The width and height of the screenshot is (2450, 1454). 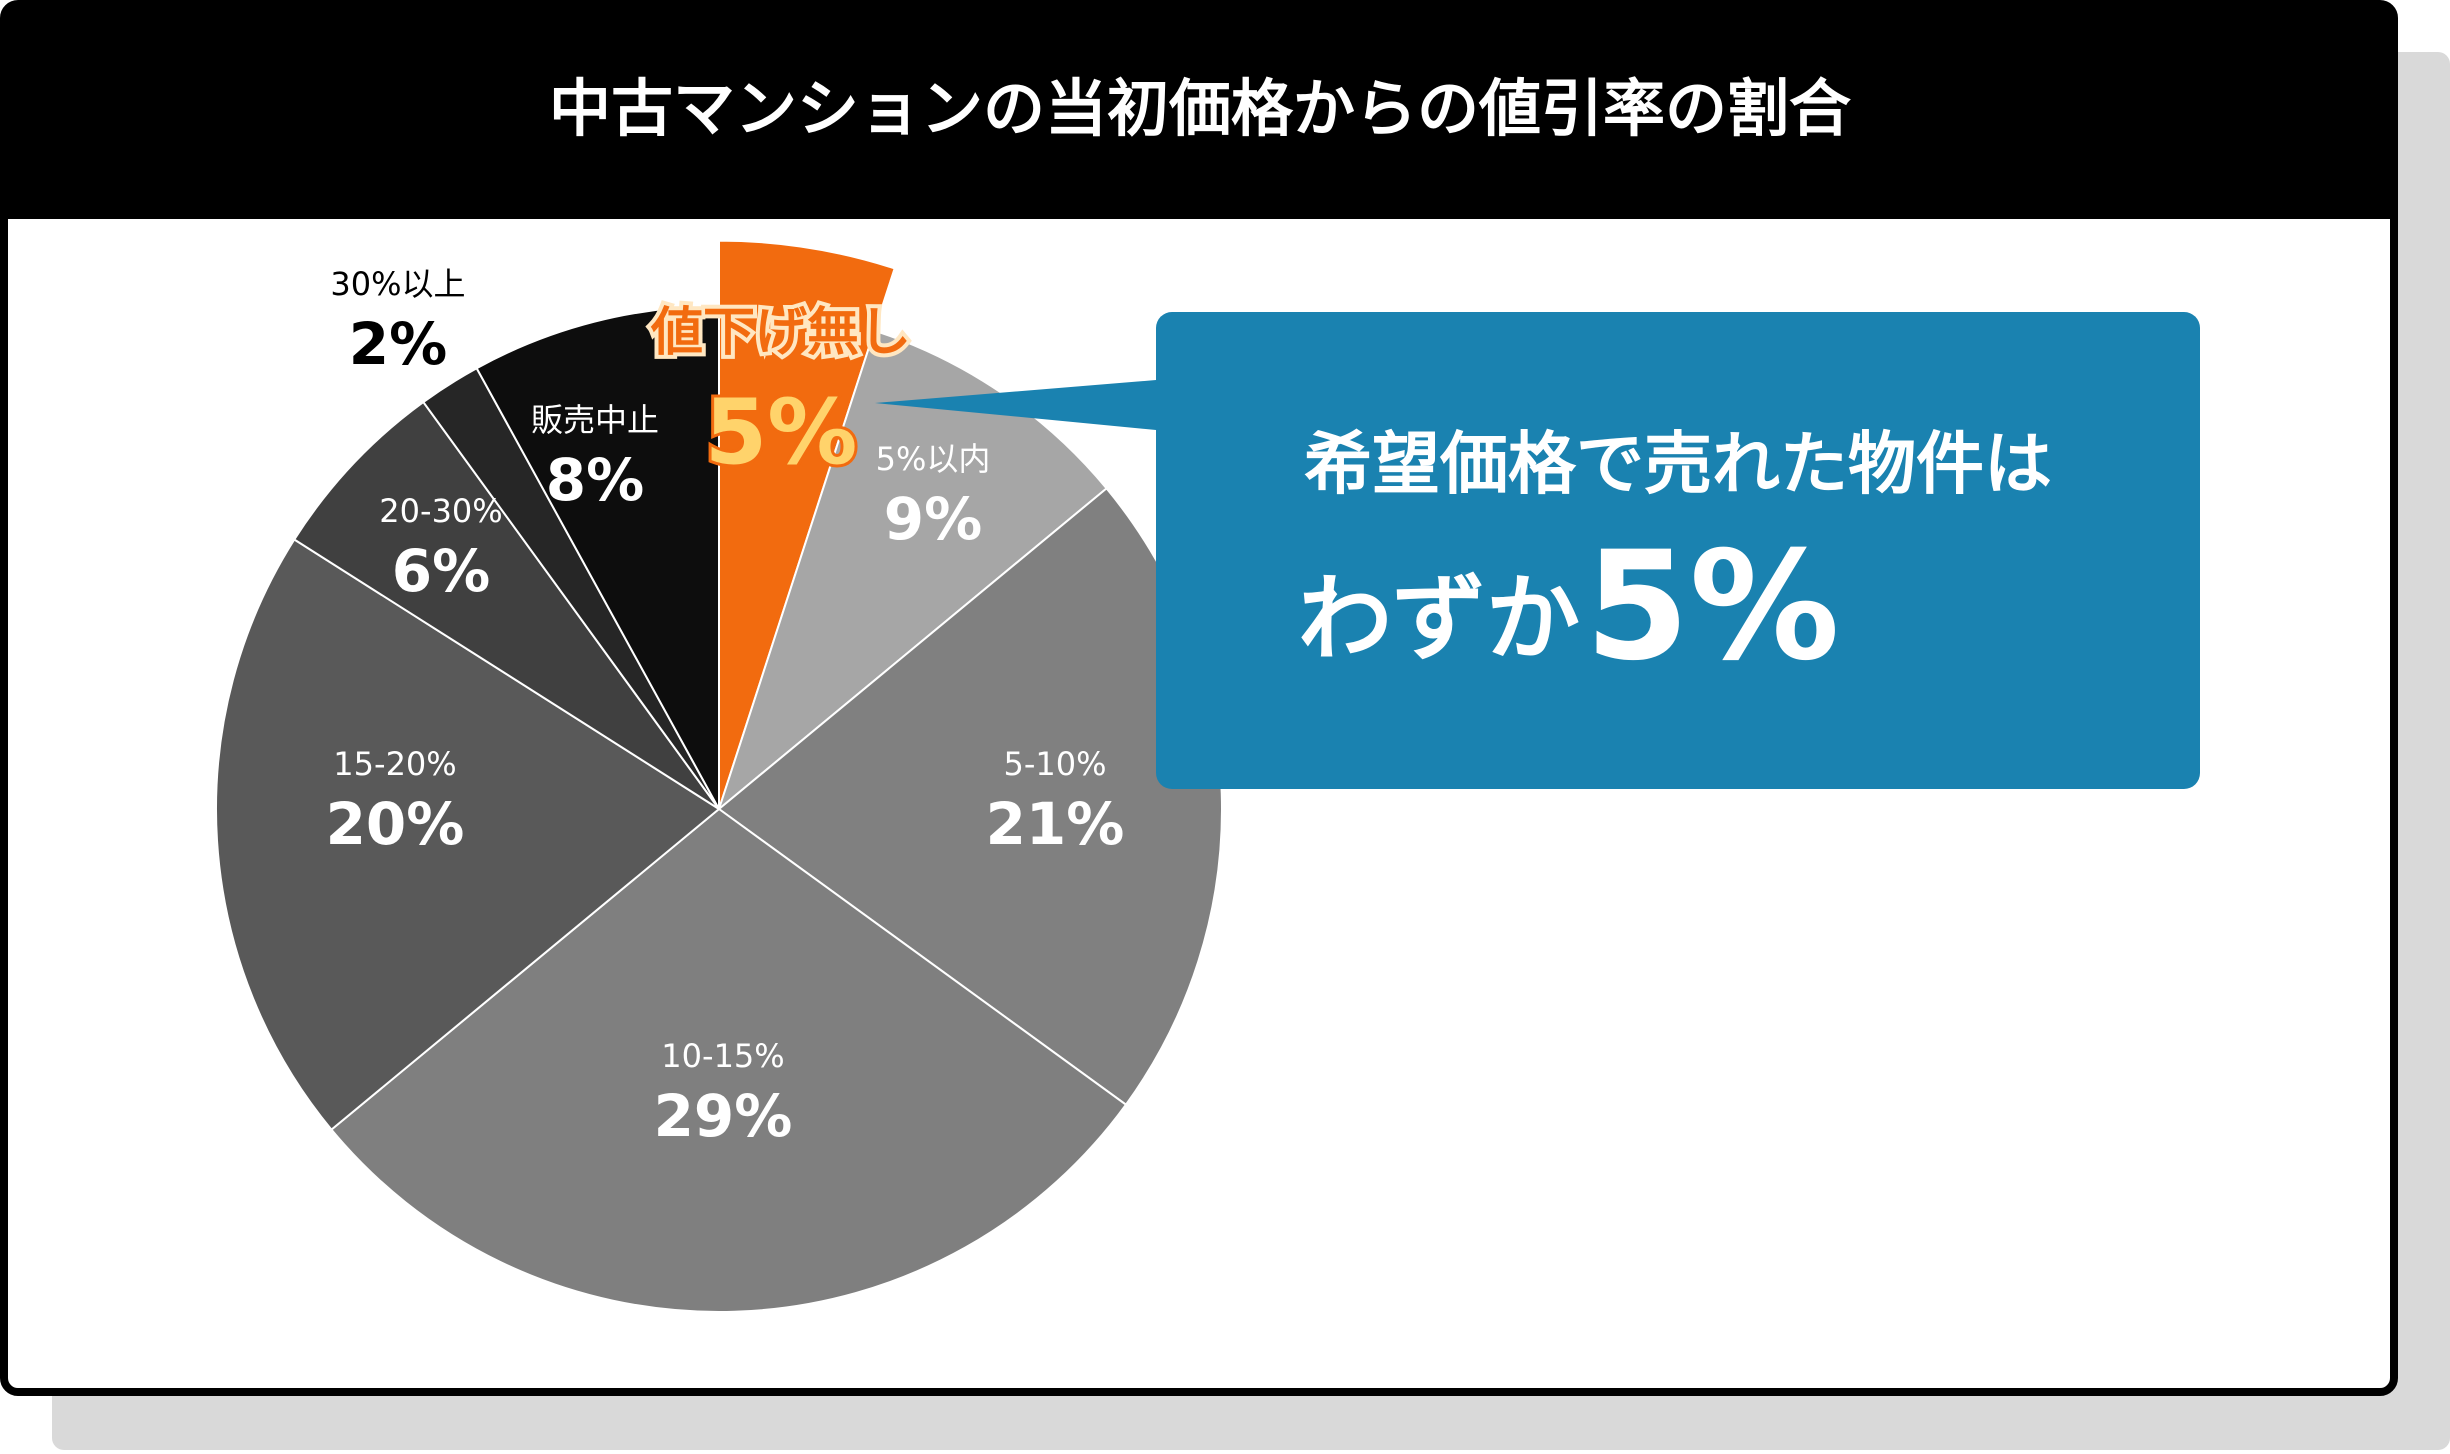 What do you see at coordinates (1054, 764) in the screenshot?
I see `slice-name: 5-10%` at bounding box center [1054, 764].